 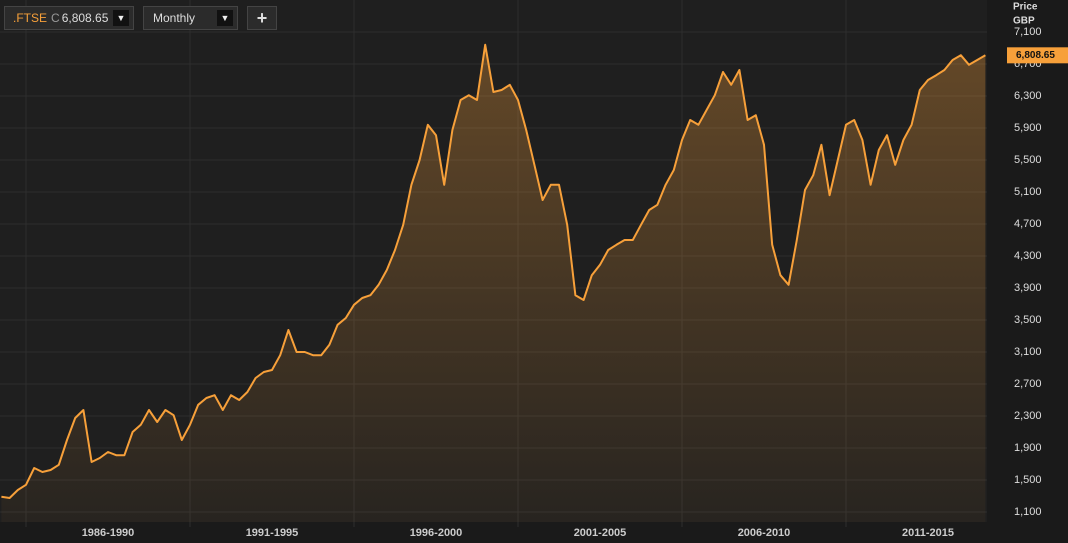 I want to click on y-tick-label: 2,700, so click(x=1028, y=384).